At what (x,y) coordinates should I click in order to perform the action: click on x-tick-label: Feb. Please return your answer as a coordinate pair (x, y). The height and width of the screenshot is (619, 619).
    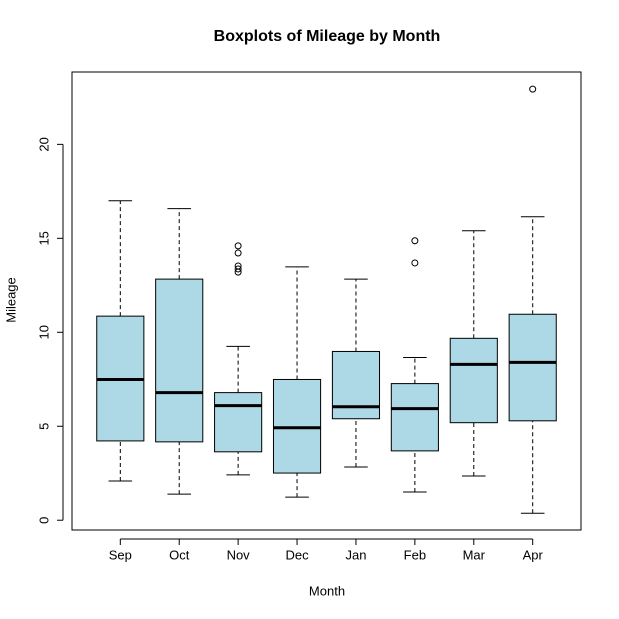
    Looking at the image, I should click on (415, 554).